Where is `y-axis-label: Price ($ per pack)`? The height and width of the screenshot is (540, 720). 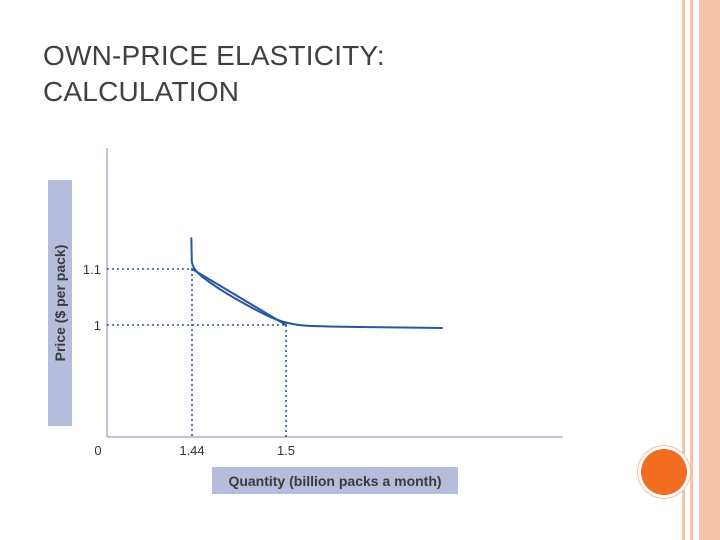 y-axis-label: Price ($ per pack) is located at coordinates (60, 303).